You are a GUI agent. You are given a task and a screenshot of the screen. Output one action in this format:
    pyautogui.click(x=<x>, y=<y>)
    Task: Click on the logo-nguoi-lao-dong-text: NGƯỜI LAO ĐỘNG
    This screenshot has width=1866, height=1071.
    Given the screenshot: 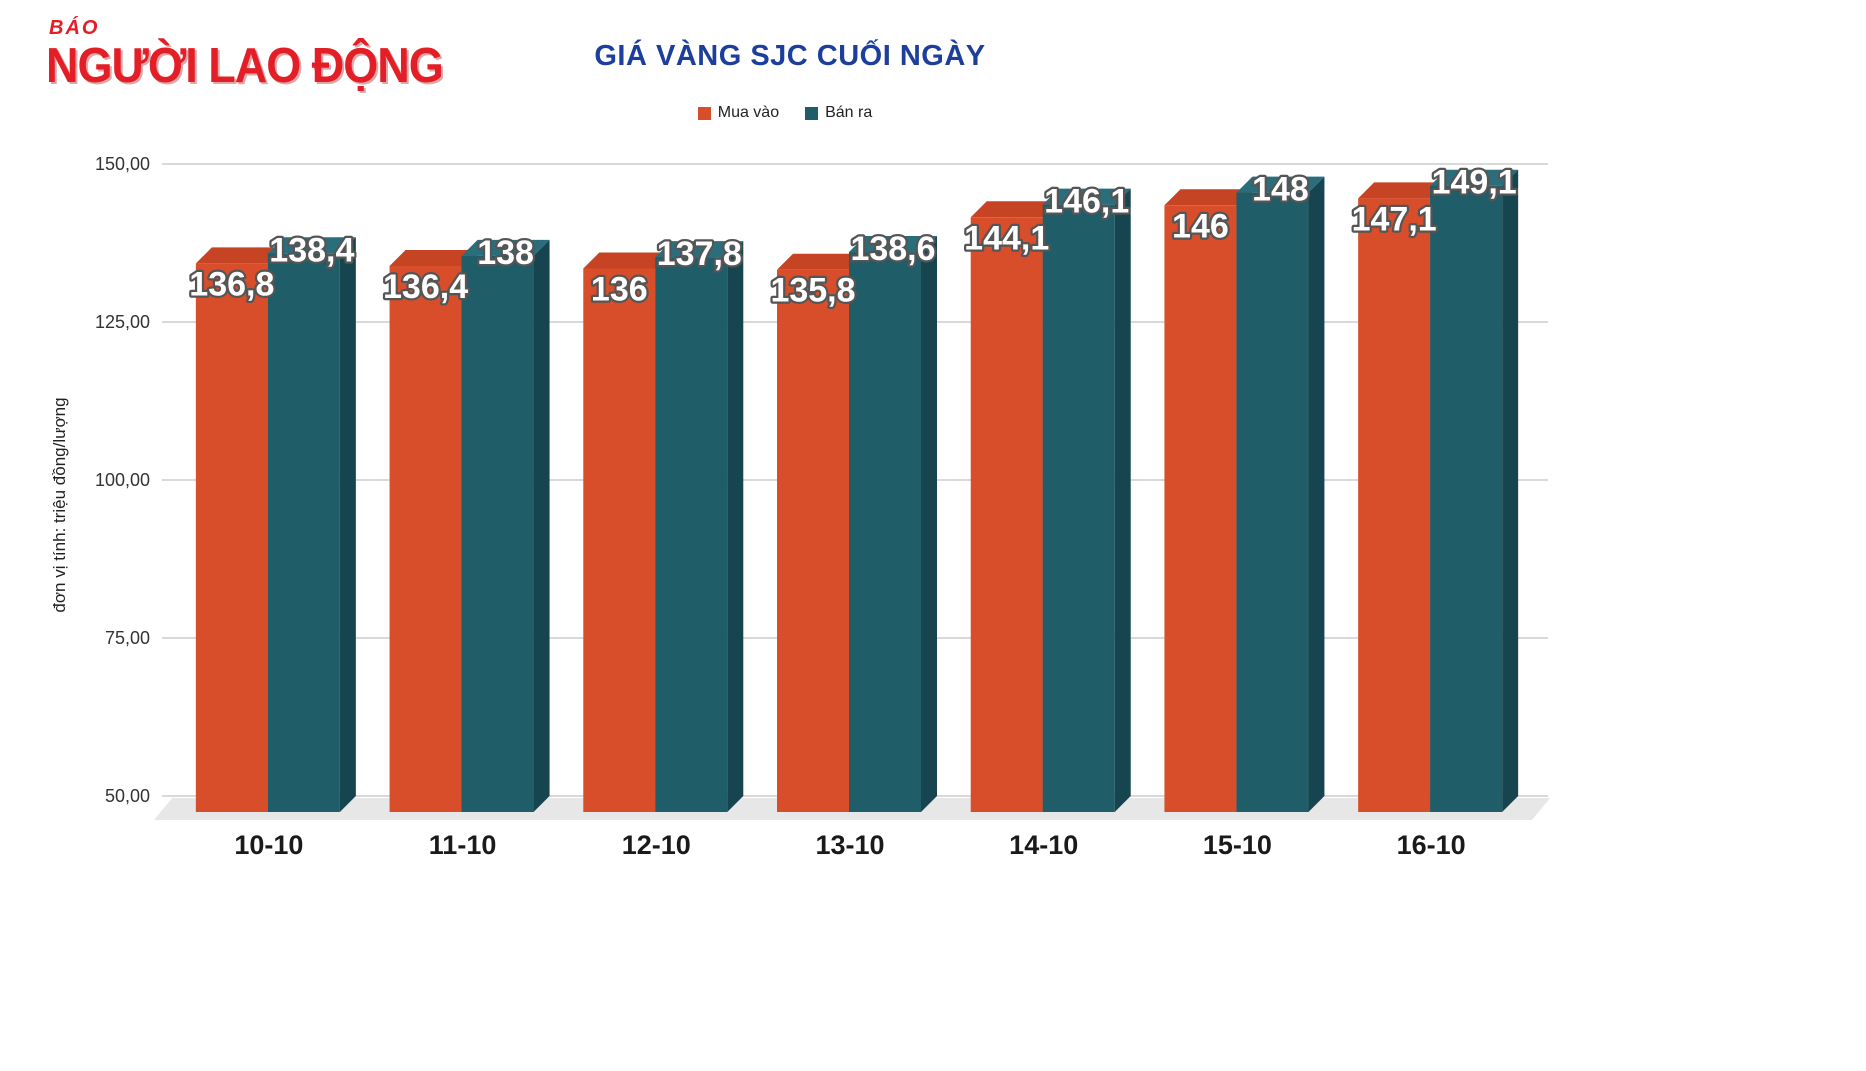 What is the action you would take?
    pyautogui.click(x=245, y=64)
    